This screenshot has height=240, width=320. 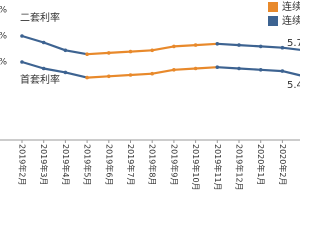 I want to click on x-tick-label: 2019年4月, so click(x=66, y=164).